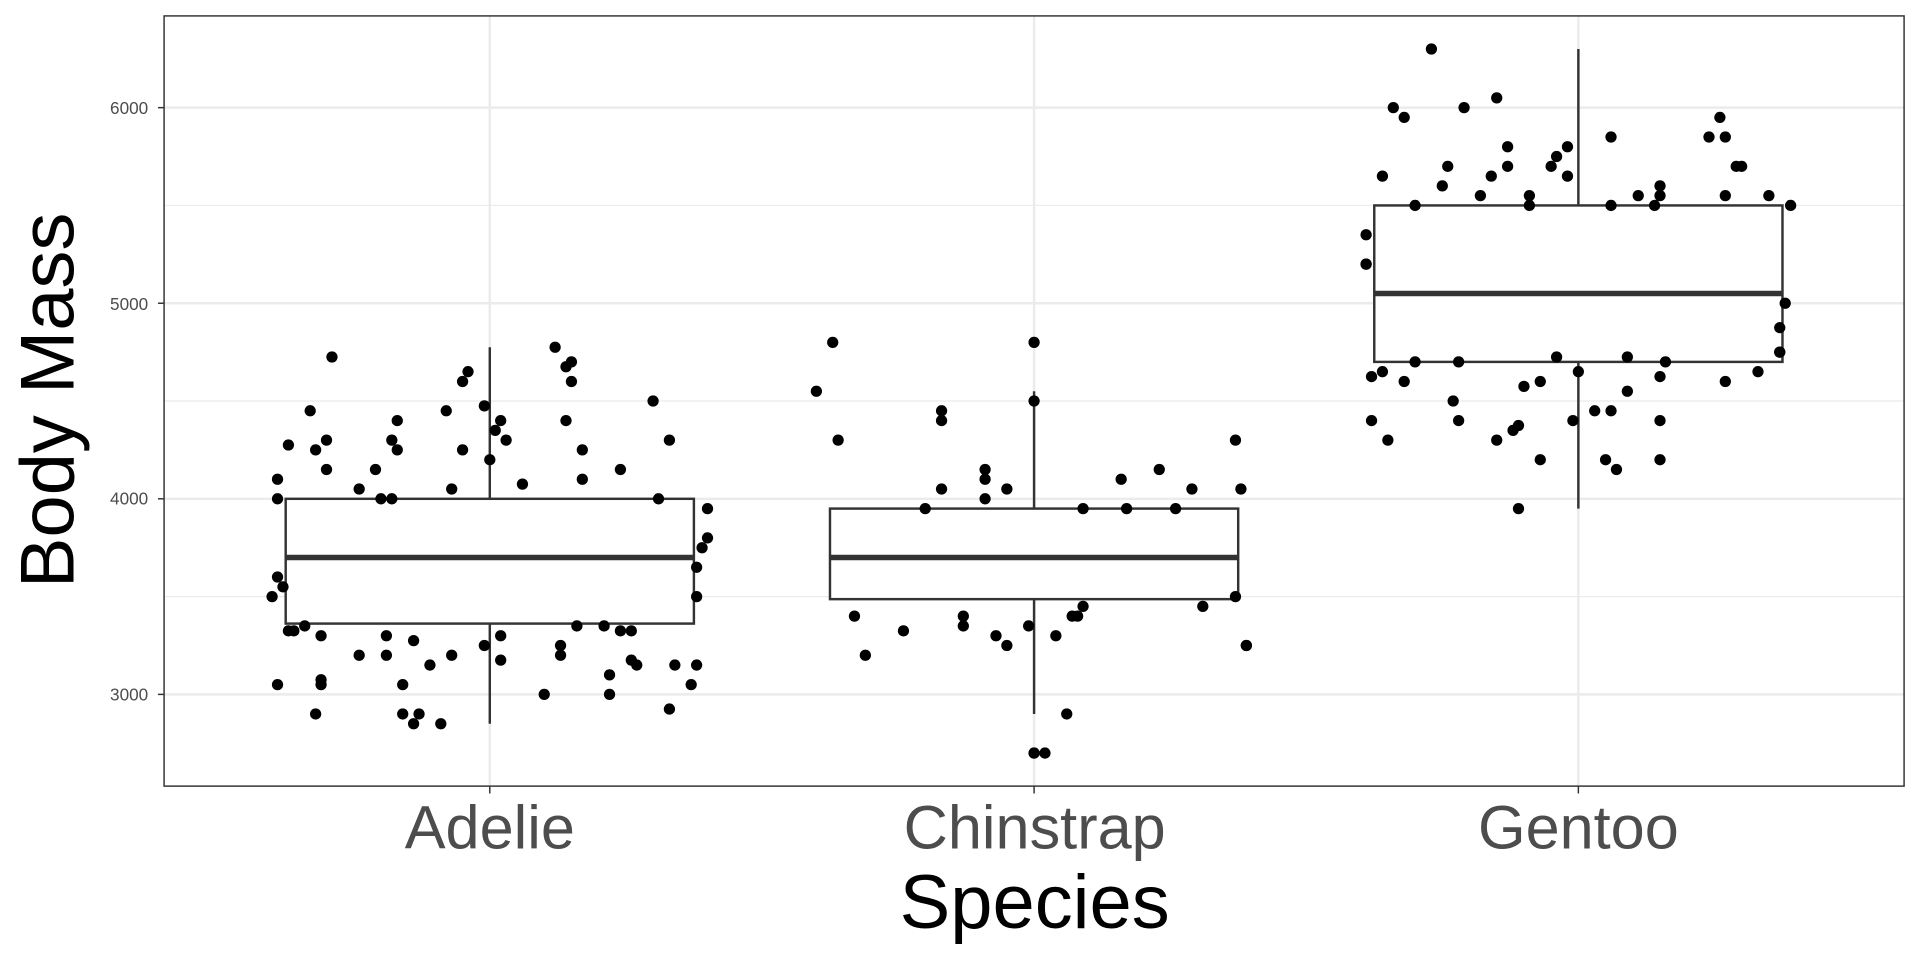 The width and height of the screenshot is (1920, 960). Describe the element at coordinates (47, 400) in the screenshot. I see `y-axis-title: Body Mass` at that location.